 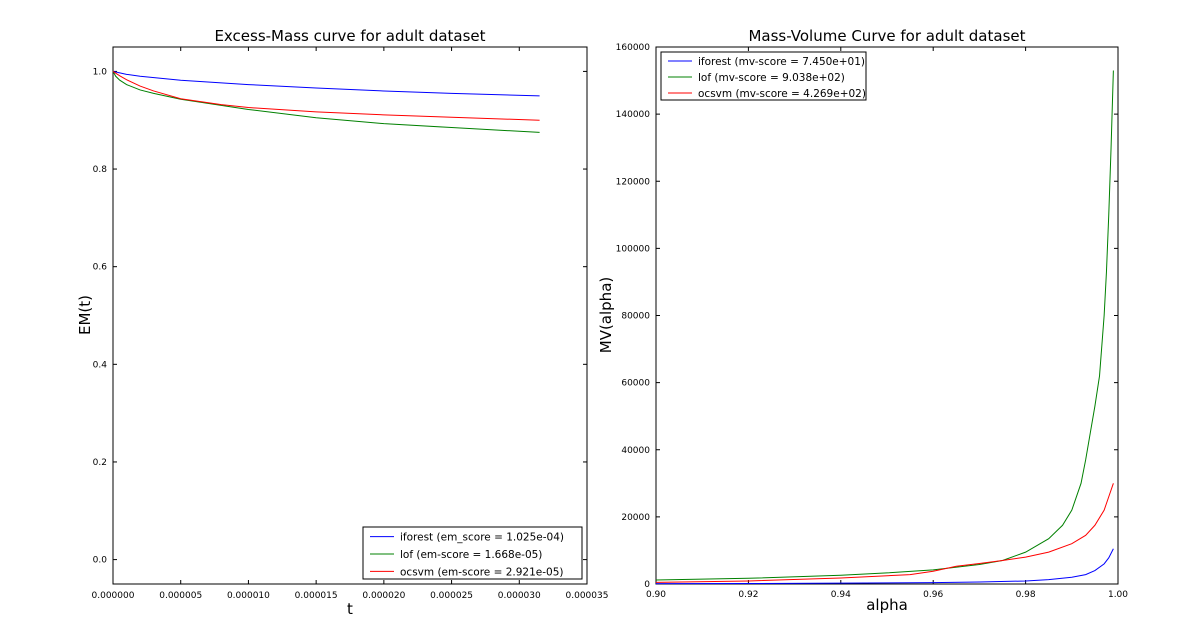 I want to click on mv-legend-box, so click(x=763, y=76).